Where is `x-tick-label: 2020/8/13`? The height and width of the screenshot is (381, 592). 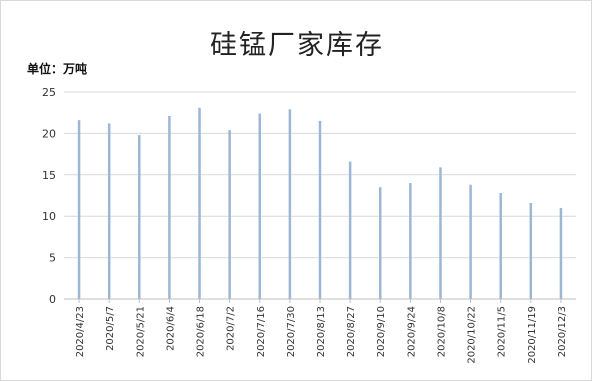 x-tick-label: 2020/8/13 is located at coordinates (321, 331).